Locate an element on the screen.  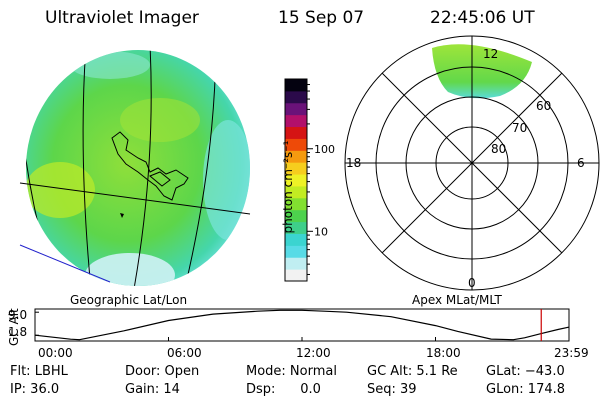
orbit-altitude-line is located at coordinates (301, 325).